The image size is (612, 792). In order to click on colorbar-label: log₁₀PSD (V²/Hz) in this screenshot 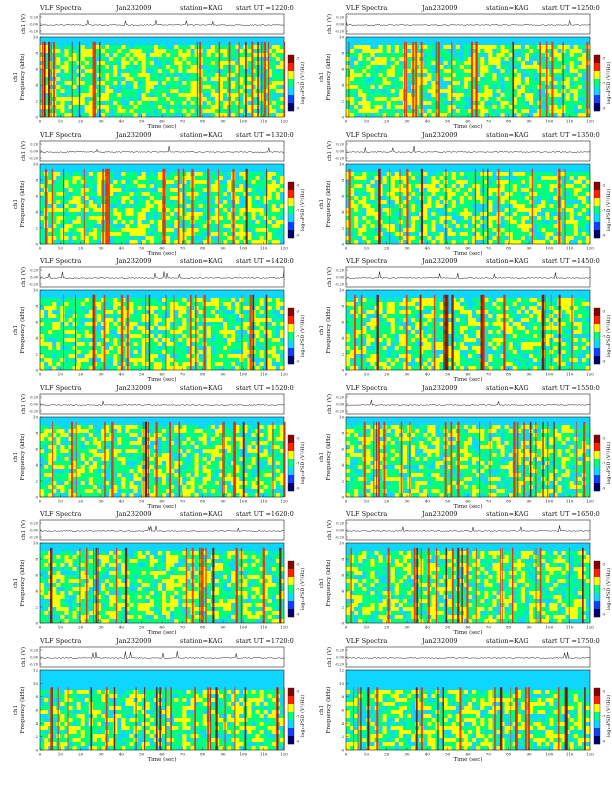, I will do `click(608, 83)`.